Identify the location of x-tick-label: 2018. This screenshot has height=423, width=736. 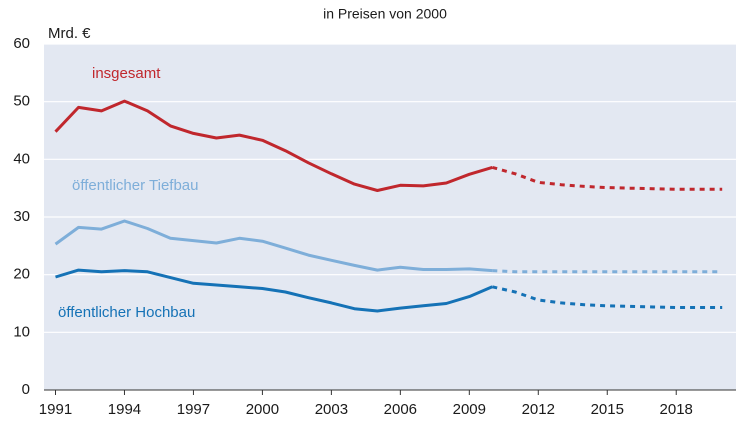
(676, 409).